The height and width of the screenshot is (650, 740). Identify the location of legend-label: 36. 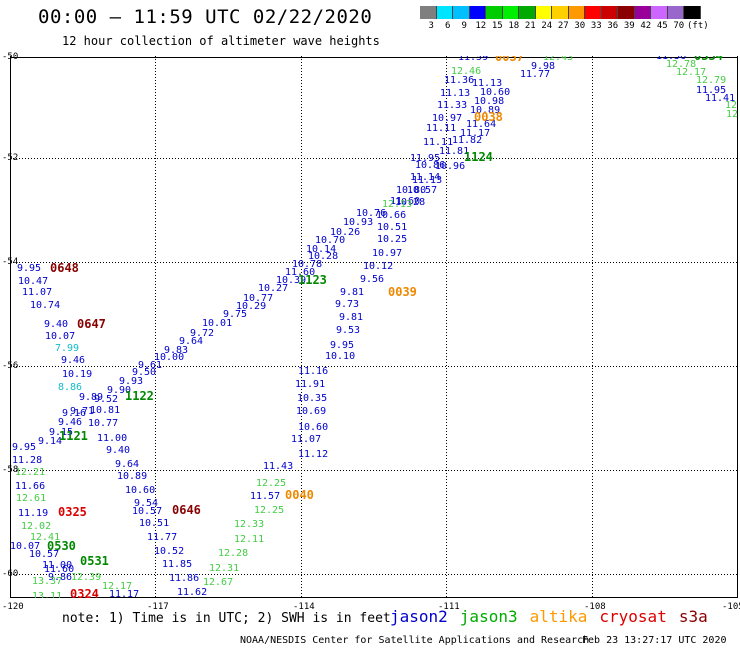
(613, 26).